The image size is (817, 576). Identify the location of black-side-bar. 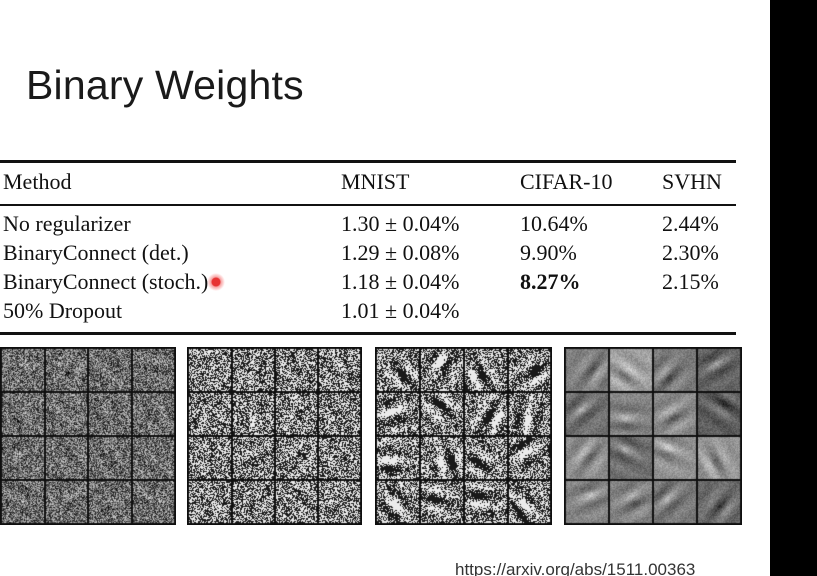
(793, 288).